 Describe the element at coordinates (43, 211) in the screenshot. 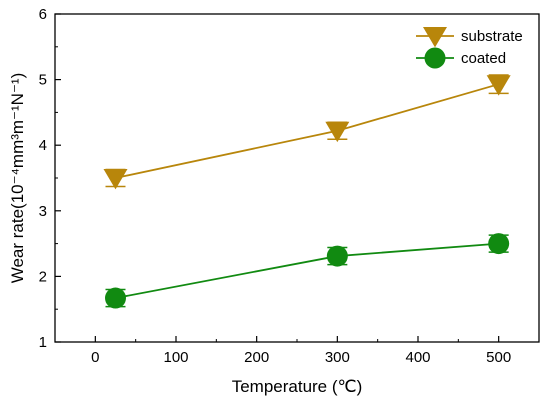

I see `y-tick-label: 3` at that location.